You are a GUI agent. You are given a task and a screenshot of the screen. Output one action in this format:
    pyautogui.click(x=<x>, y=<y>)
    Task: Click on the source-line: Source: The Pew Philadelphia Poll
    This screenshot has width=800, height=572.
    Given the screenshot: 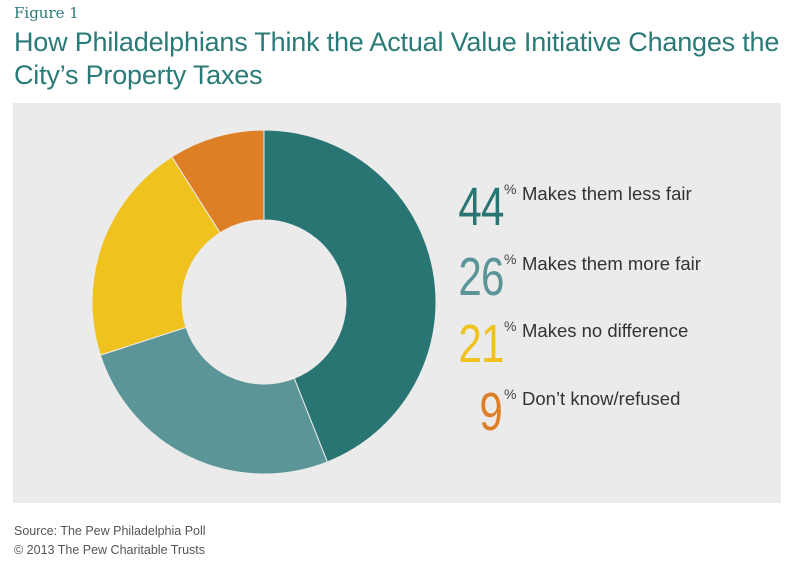 What is the action you would take?
    pyautogui.click(x=110, y=531)
    